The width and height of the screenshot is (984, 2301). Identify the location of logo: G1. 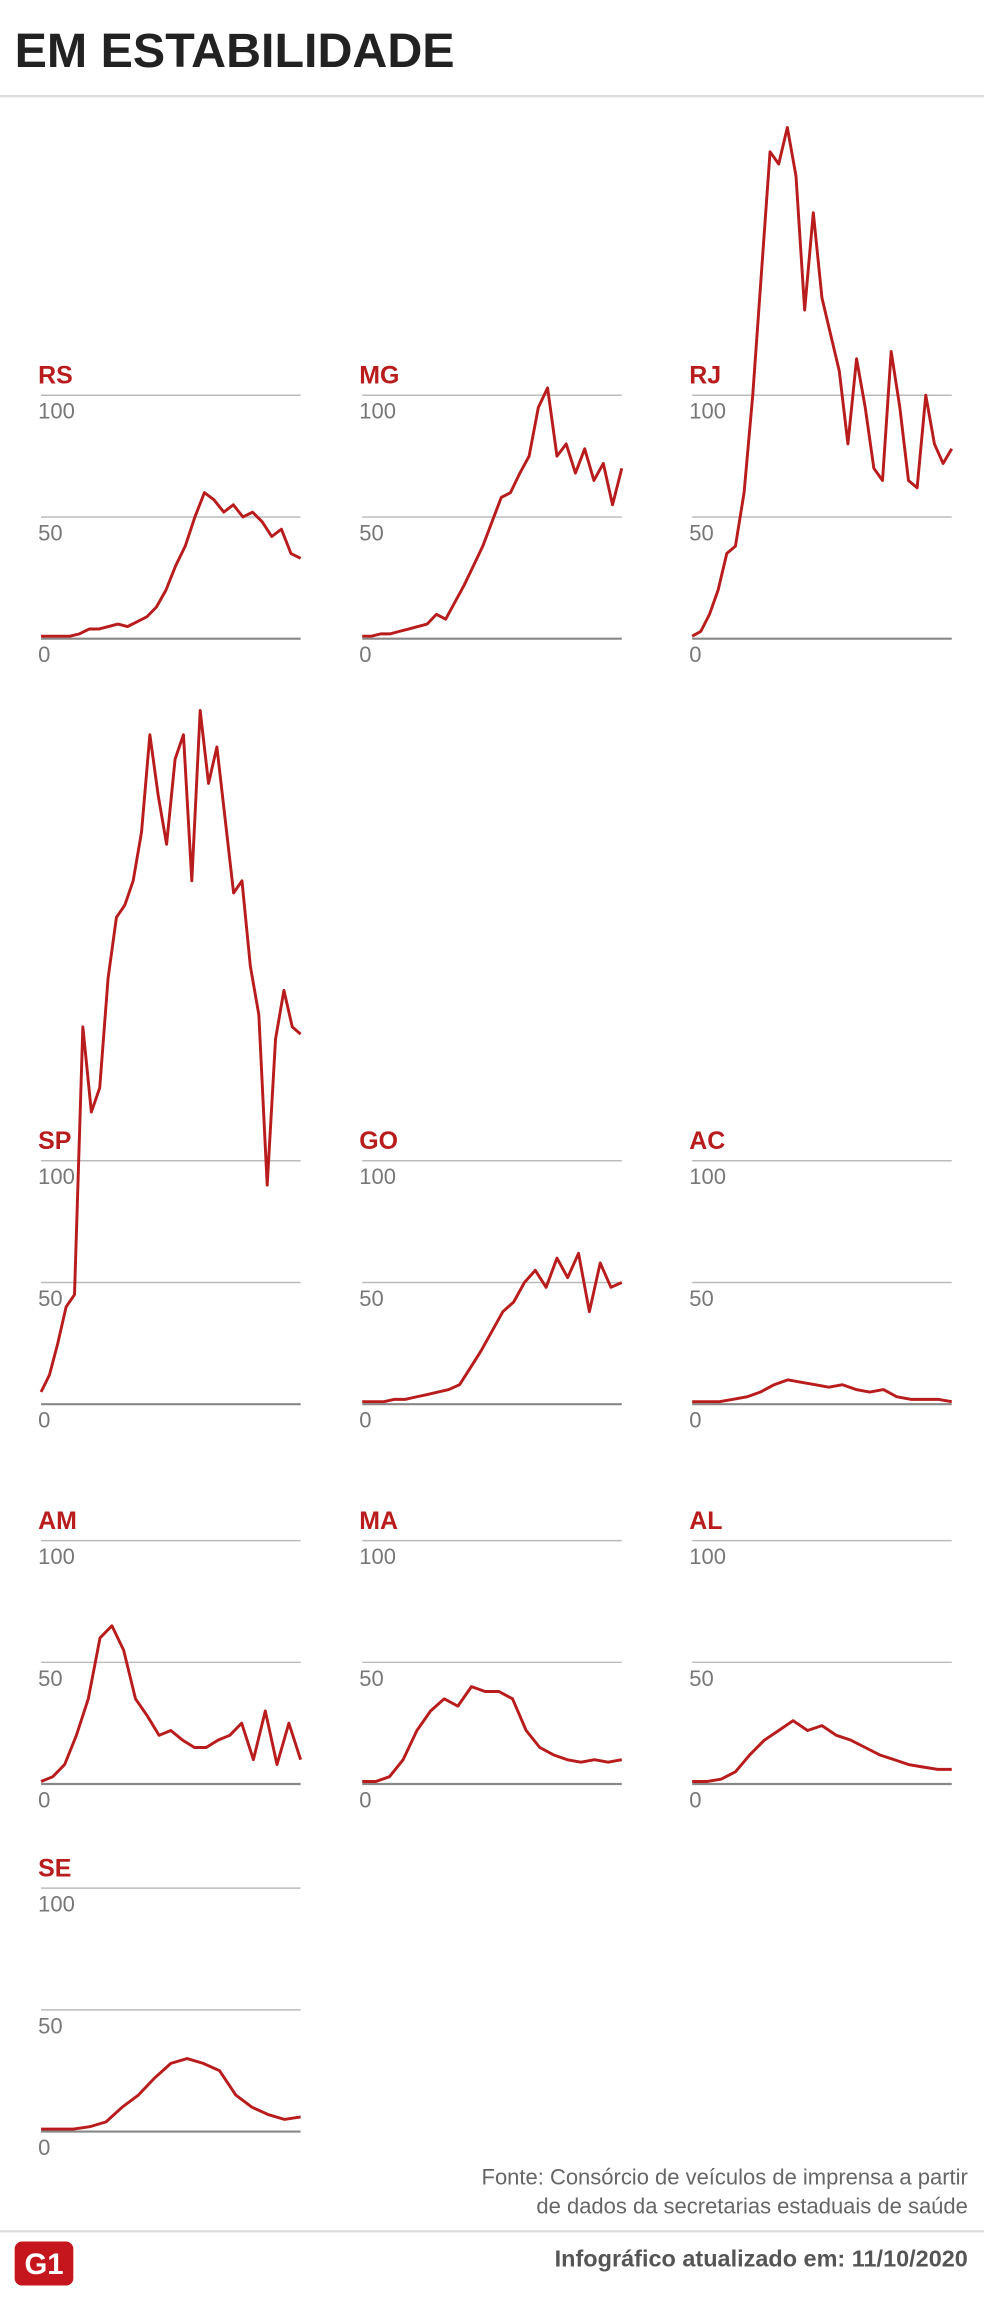
(43, 2264).